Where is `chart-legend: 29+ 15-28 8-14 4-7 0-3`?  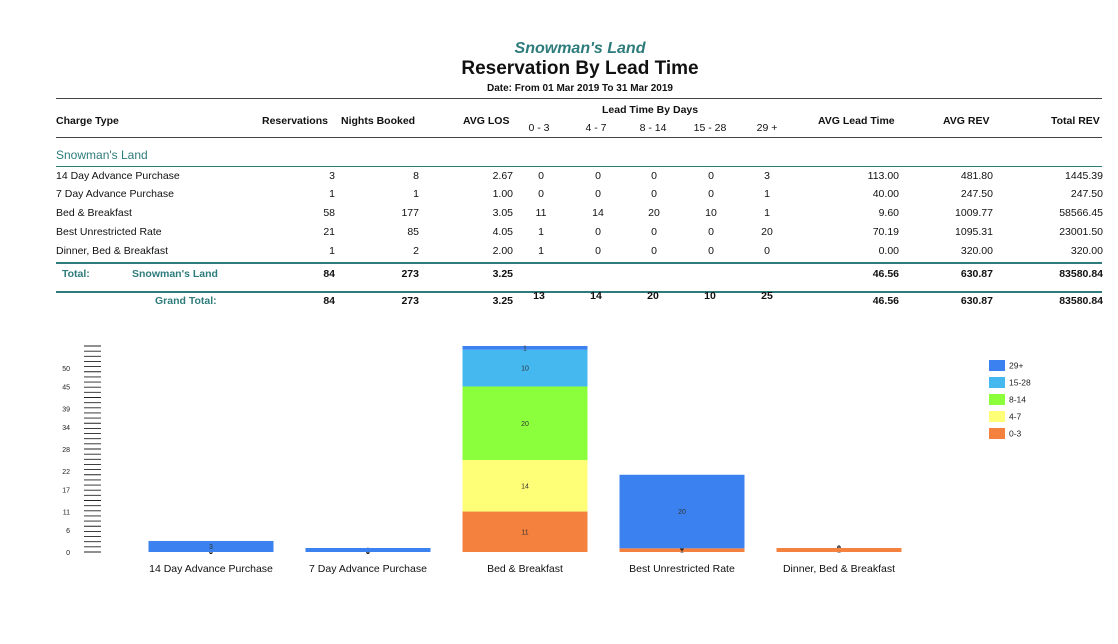
chart-legend: 29+ 15-28 8-14 4-7 0-3 is located at coordinates (1010, 399).